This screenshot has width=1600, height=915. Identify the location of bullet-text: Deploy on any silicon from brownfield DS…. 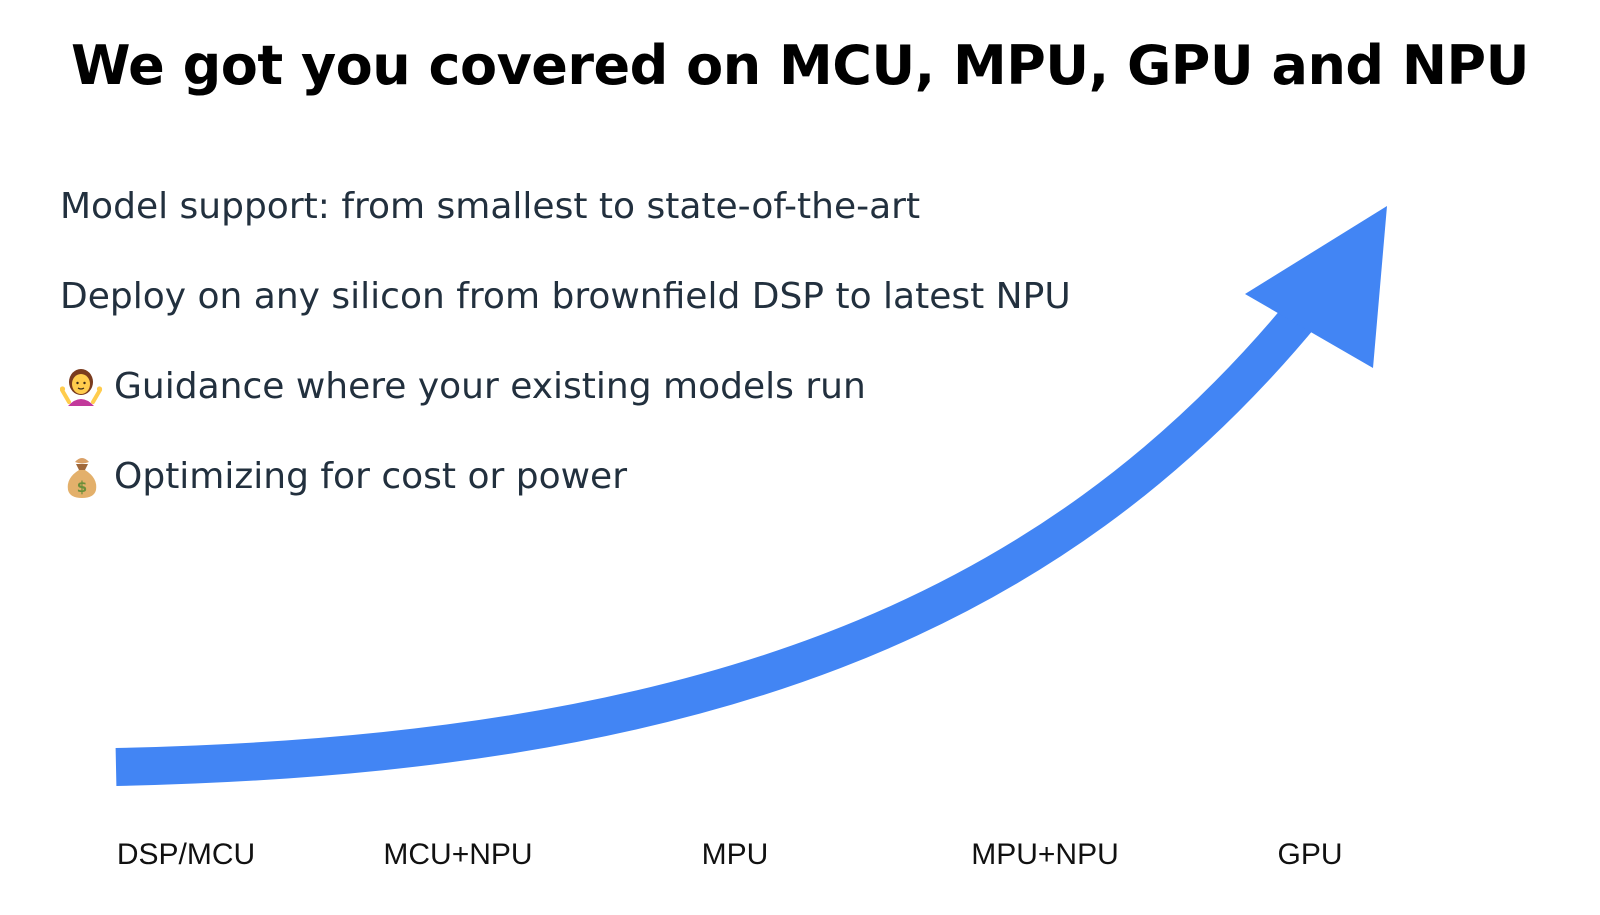
(565, 296).